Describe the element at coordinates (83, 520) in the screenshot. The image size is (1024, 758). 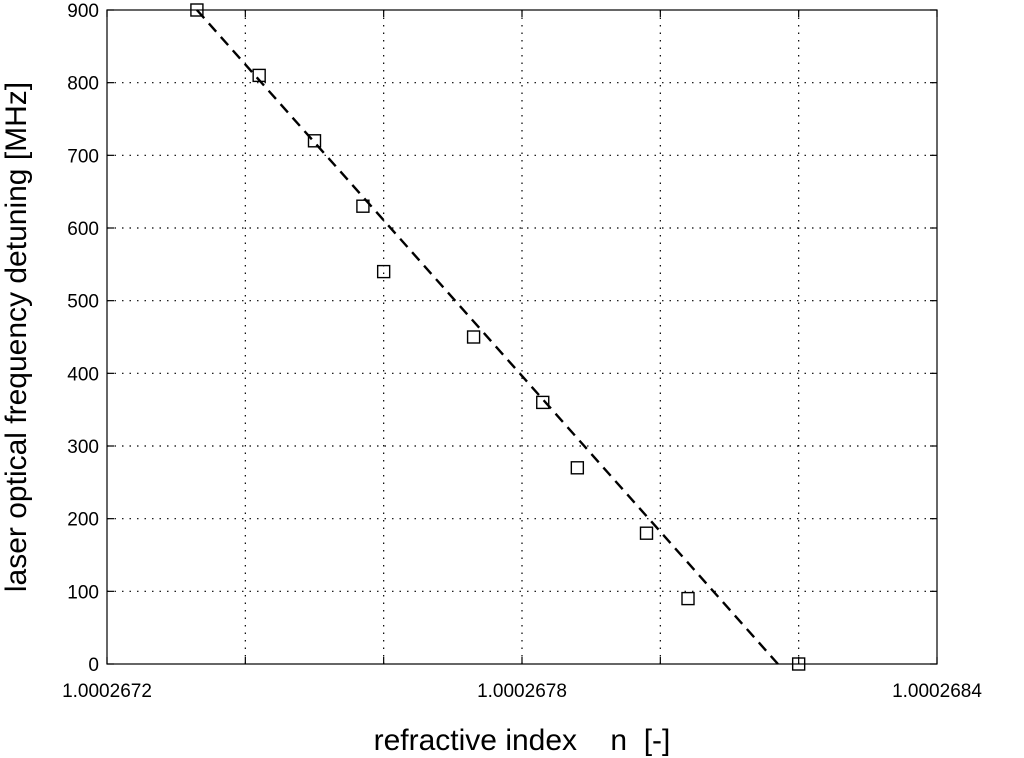
I see `y-tick-label: 200` at that location.